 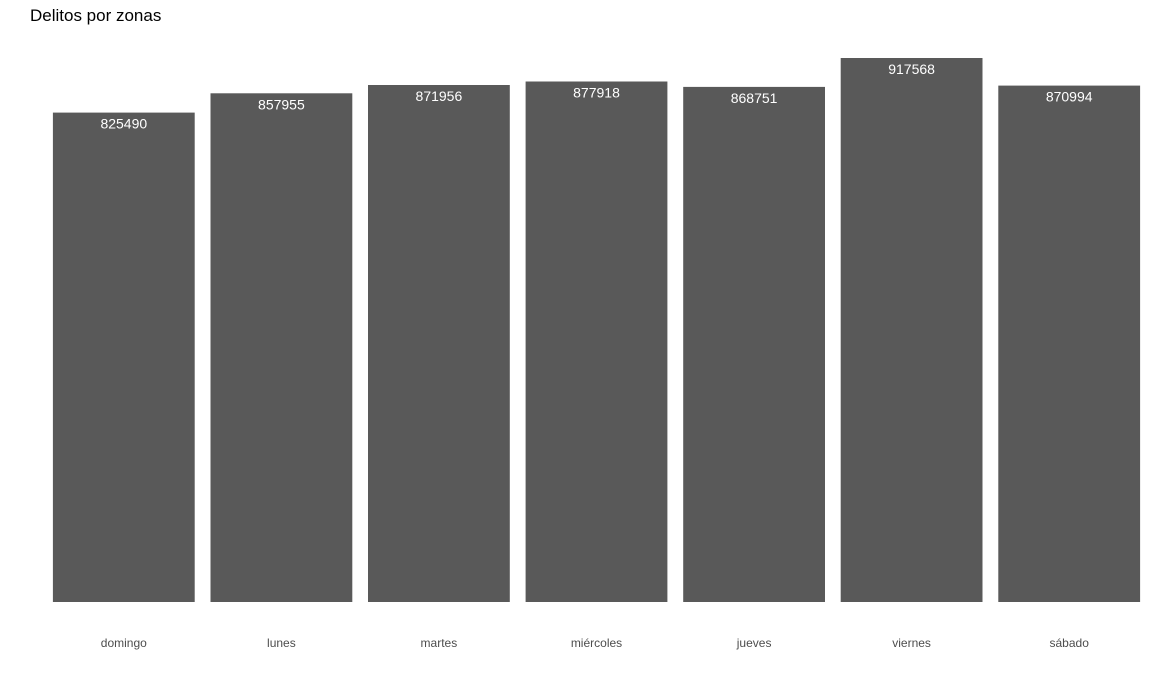 I want to click on bar-value-label-sábado: 870994, so click(x=1069, y=97).